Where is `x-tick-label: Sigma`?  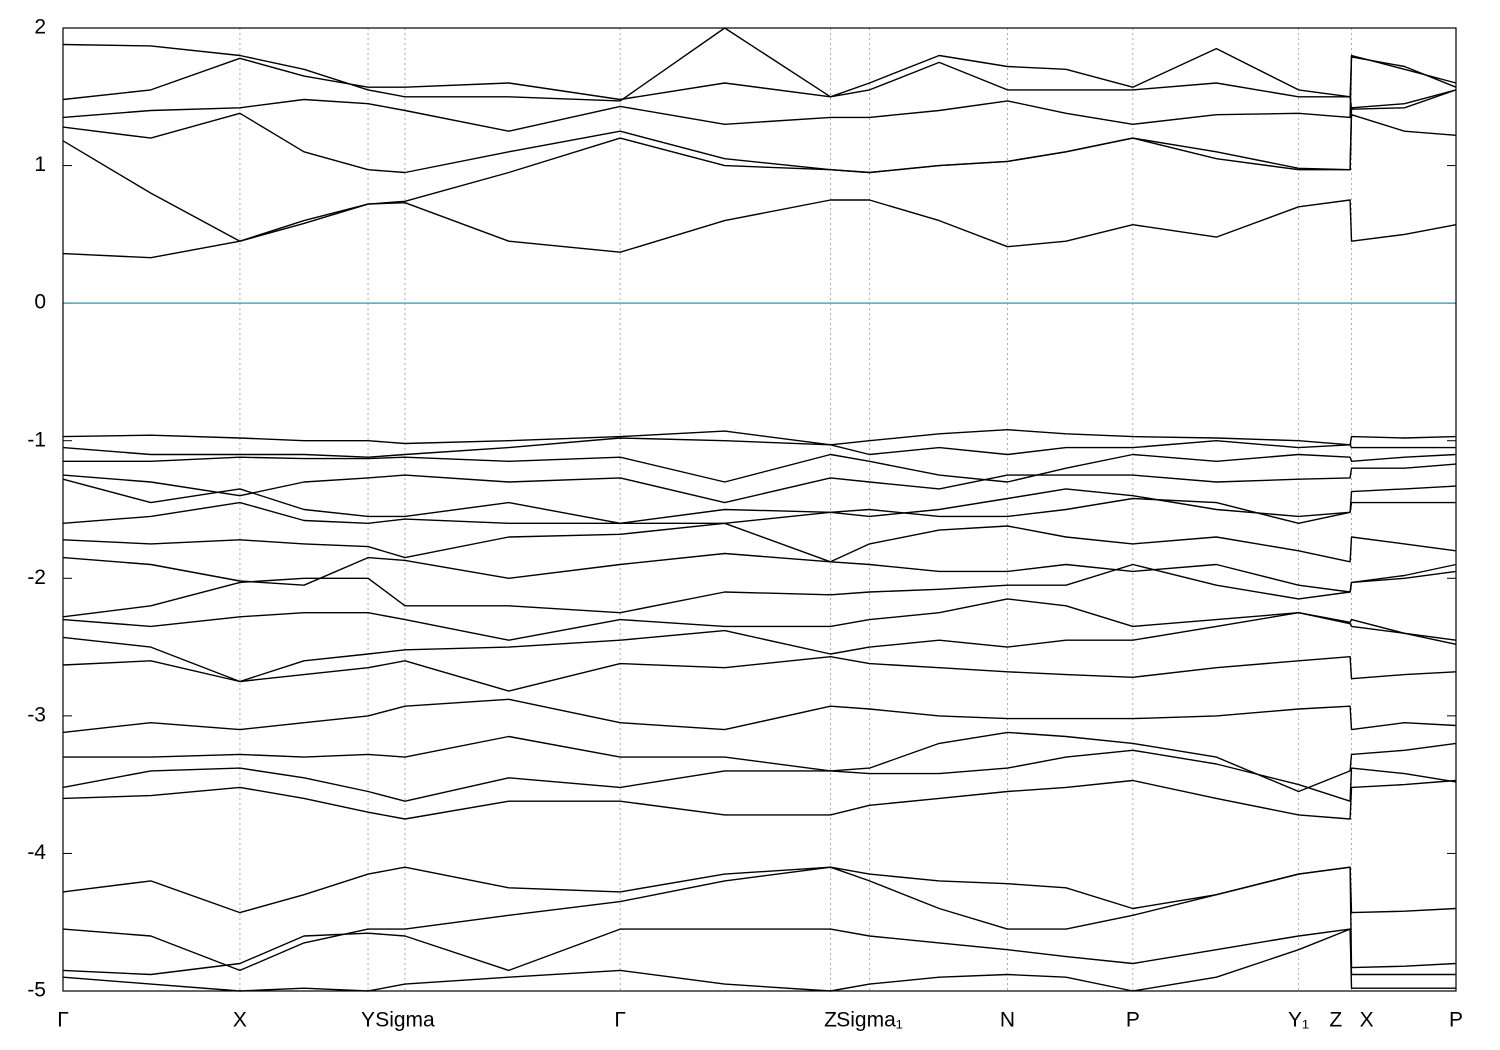 x-tick-label: Sigma is located at coordinates (405, 1020).